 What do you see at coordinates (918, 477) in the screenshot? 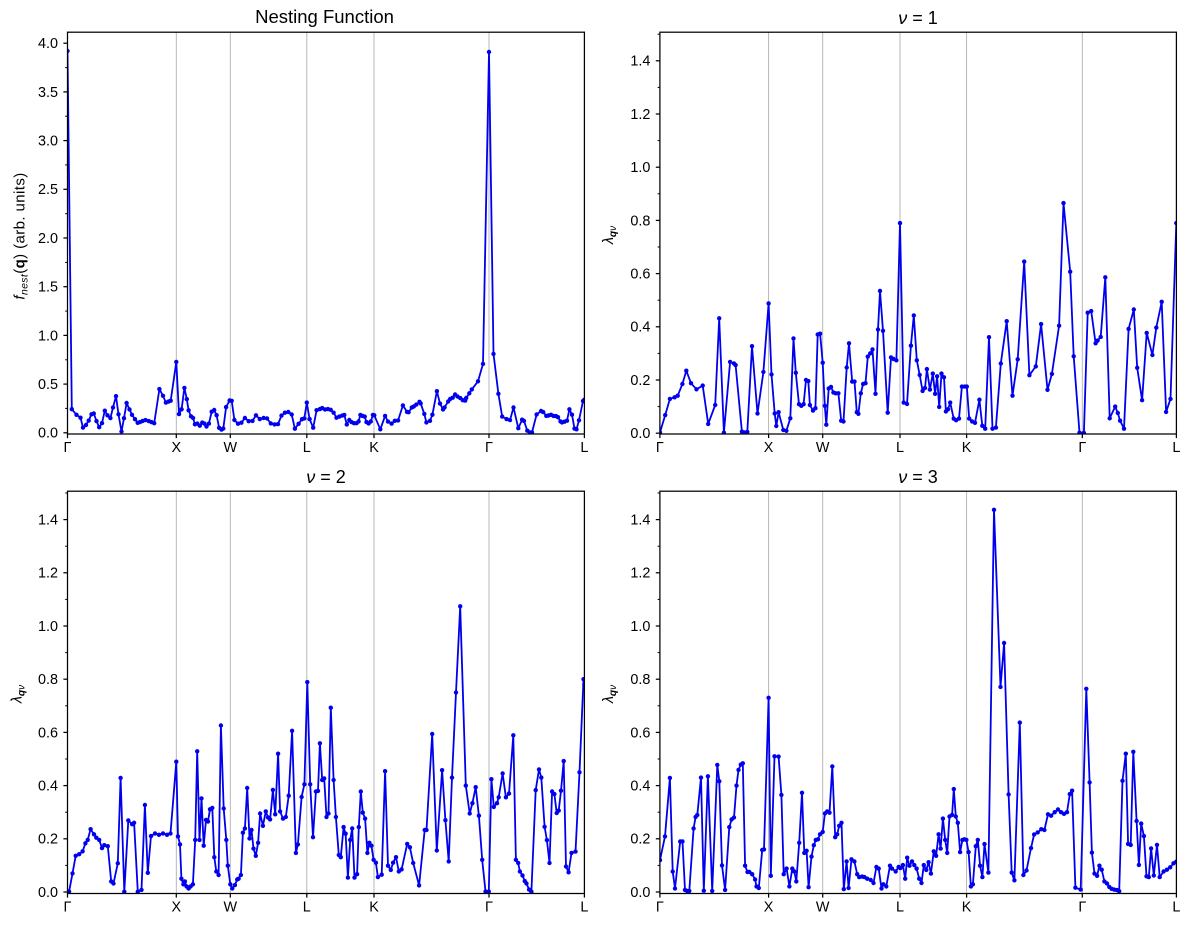
I see `svg-text: ν = 3` at bounding box center [918, 477].